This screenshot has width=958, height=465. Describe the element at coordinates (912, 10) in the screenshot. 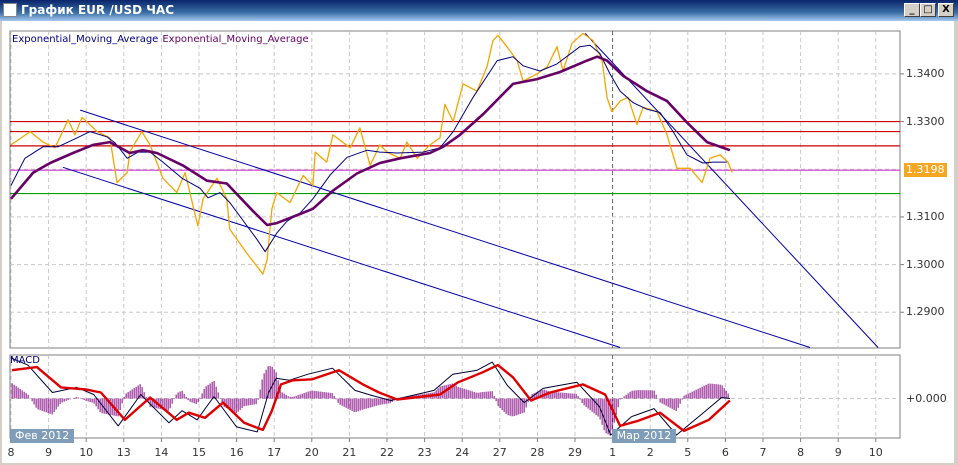

I see `minimize-button: _` at that location.